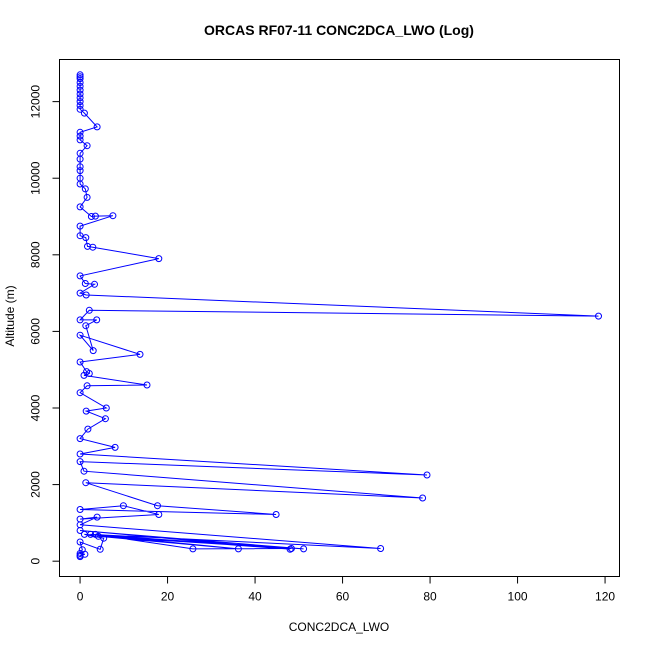 Image resolution: width=650 pixels, height=650 pixels. What do you see at coordinates (36, 254) in the screenshot?
I see `y-tick-label: 8000` at bounding box center [36, 254].